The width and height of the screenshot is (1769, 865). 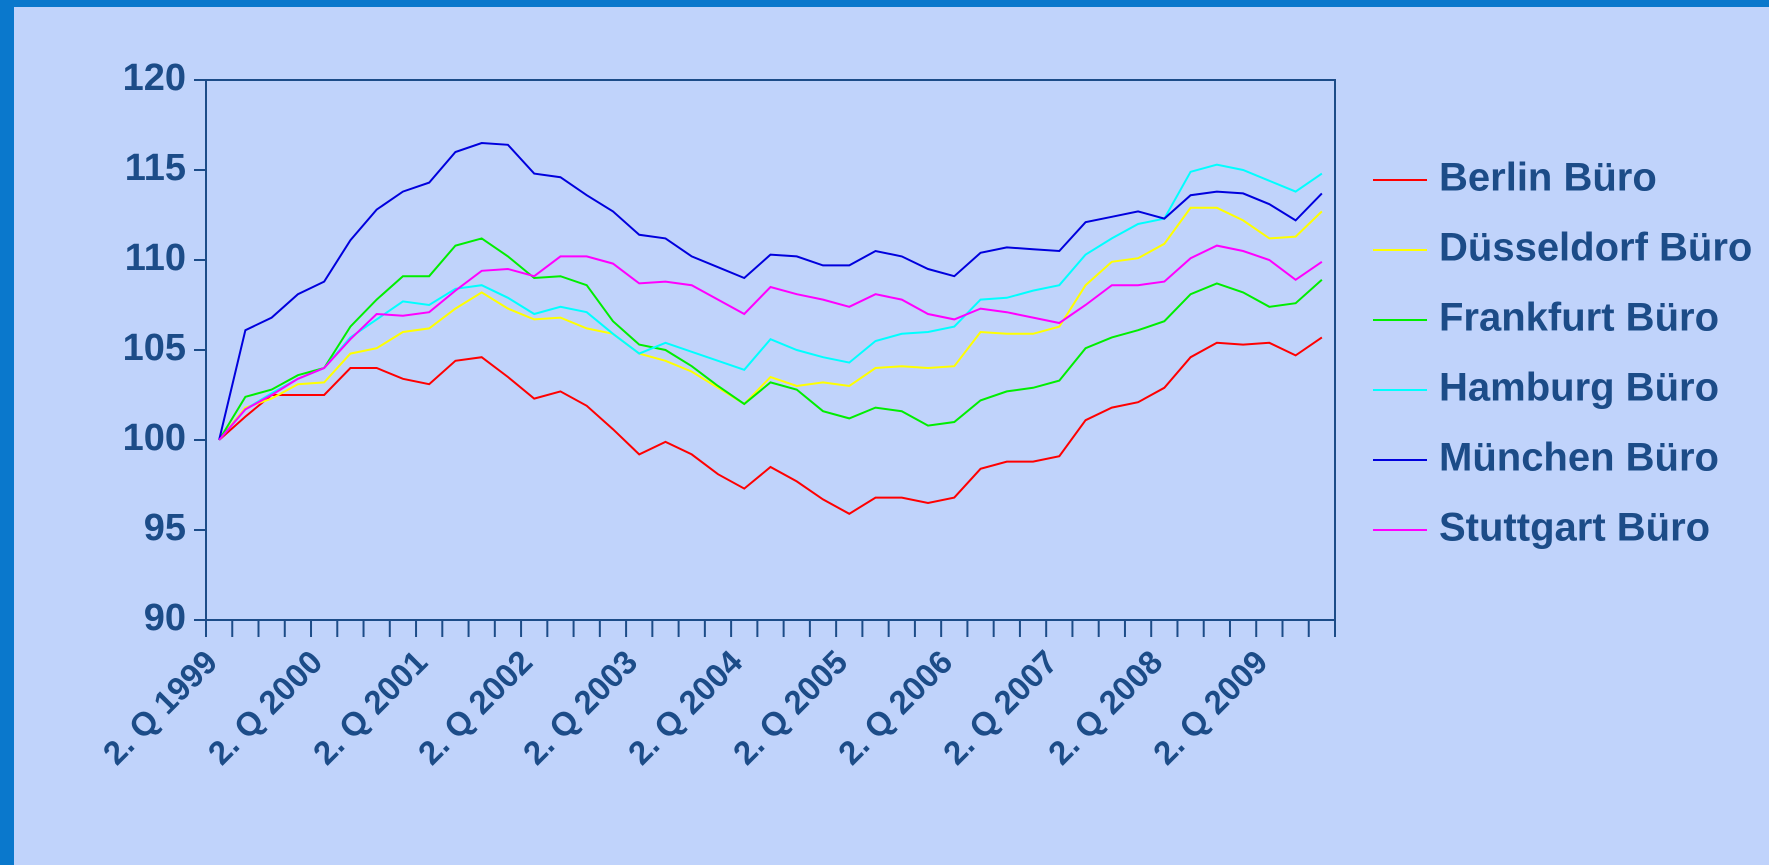 What do you see at coordinates (1579, 458) in the screenshot?
I see `legend-label: München Büro` at bounding box center [1579, 458].